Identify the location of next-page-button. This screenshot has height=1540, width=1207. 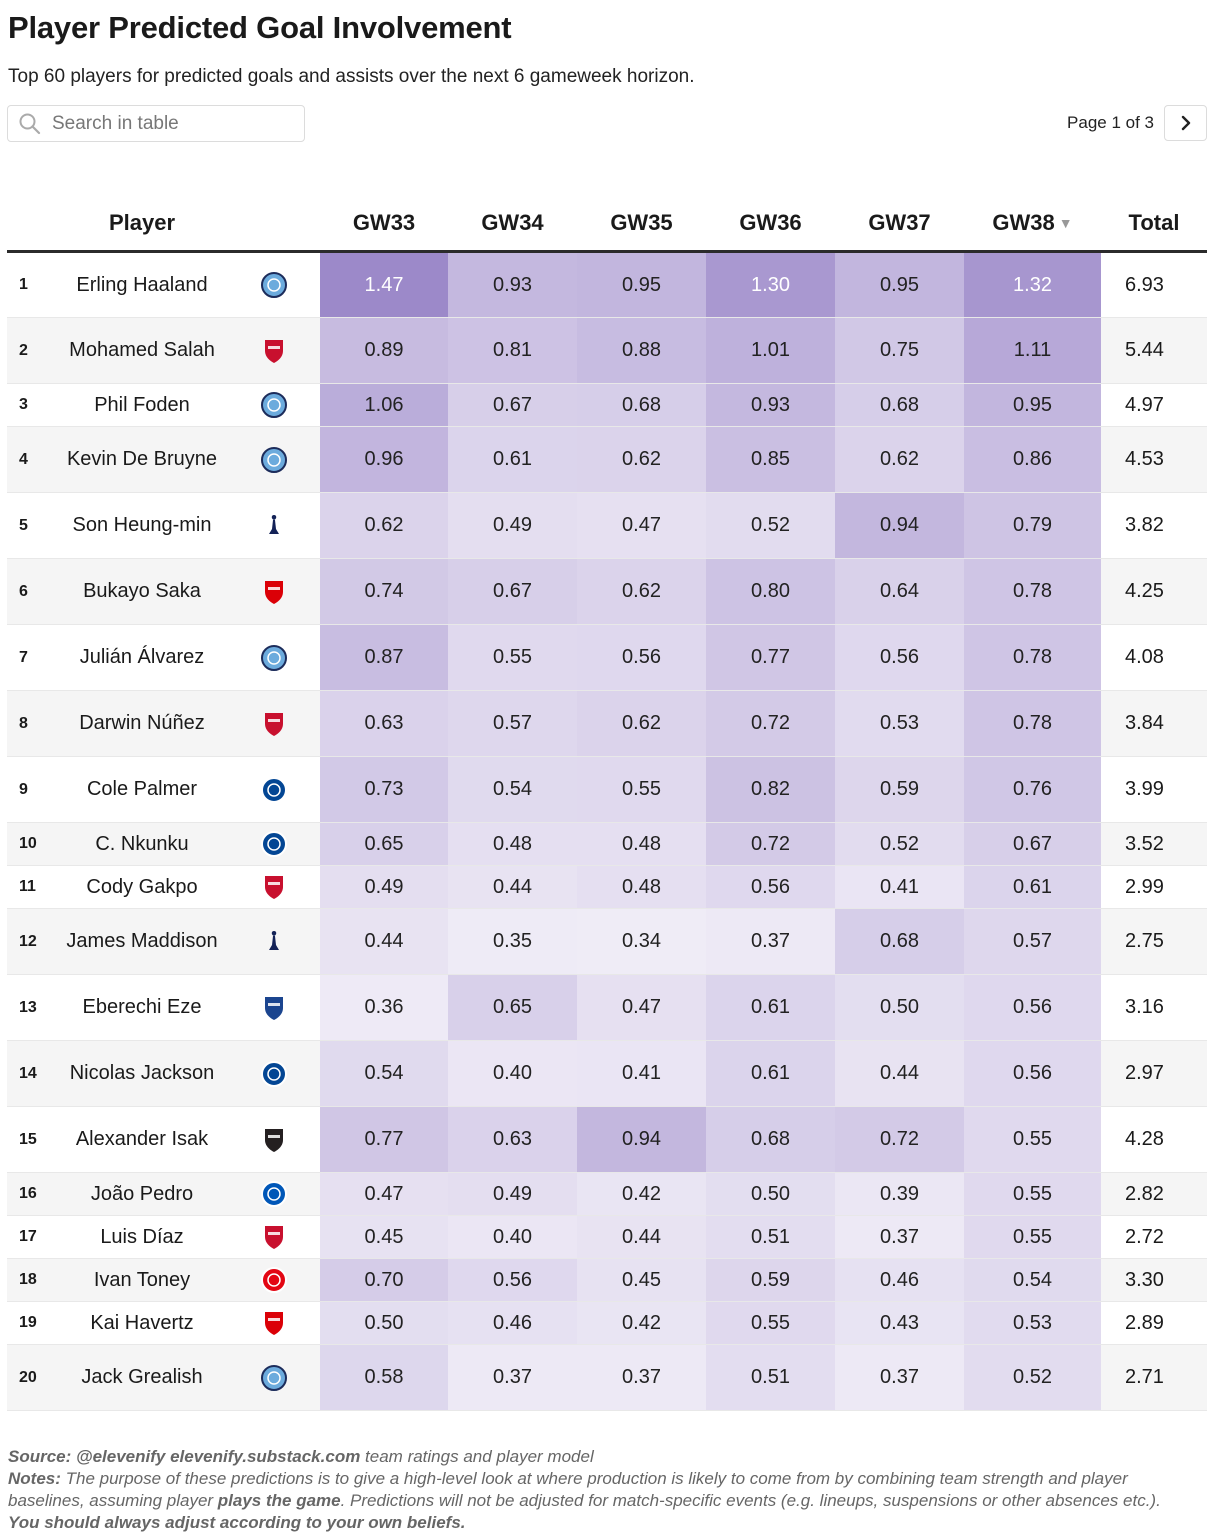
(1185, 123).